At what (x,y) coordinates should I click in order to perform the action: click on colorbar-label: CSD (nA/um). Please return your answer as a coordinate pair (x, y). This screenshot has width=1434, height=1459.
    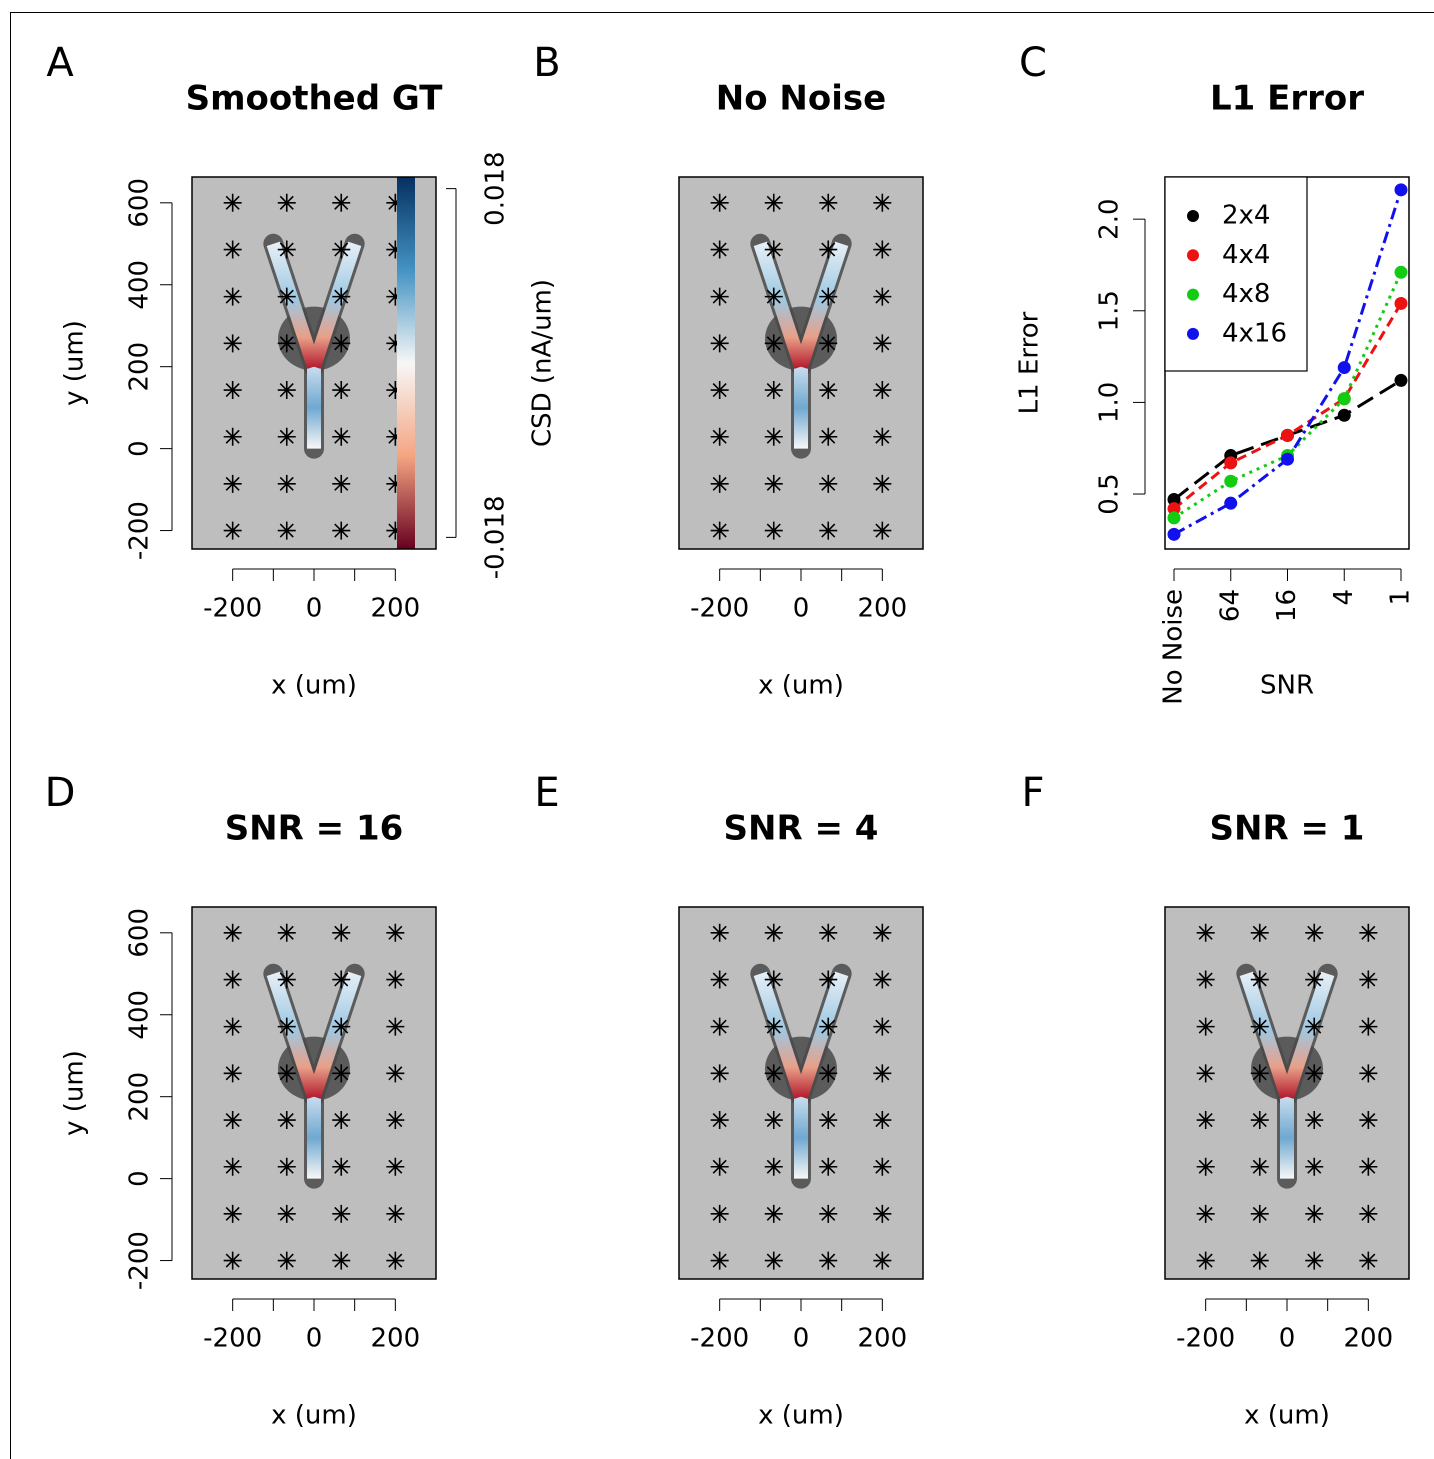
    Looking at the image, I should click on (543, 363).